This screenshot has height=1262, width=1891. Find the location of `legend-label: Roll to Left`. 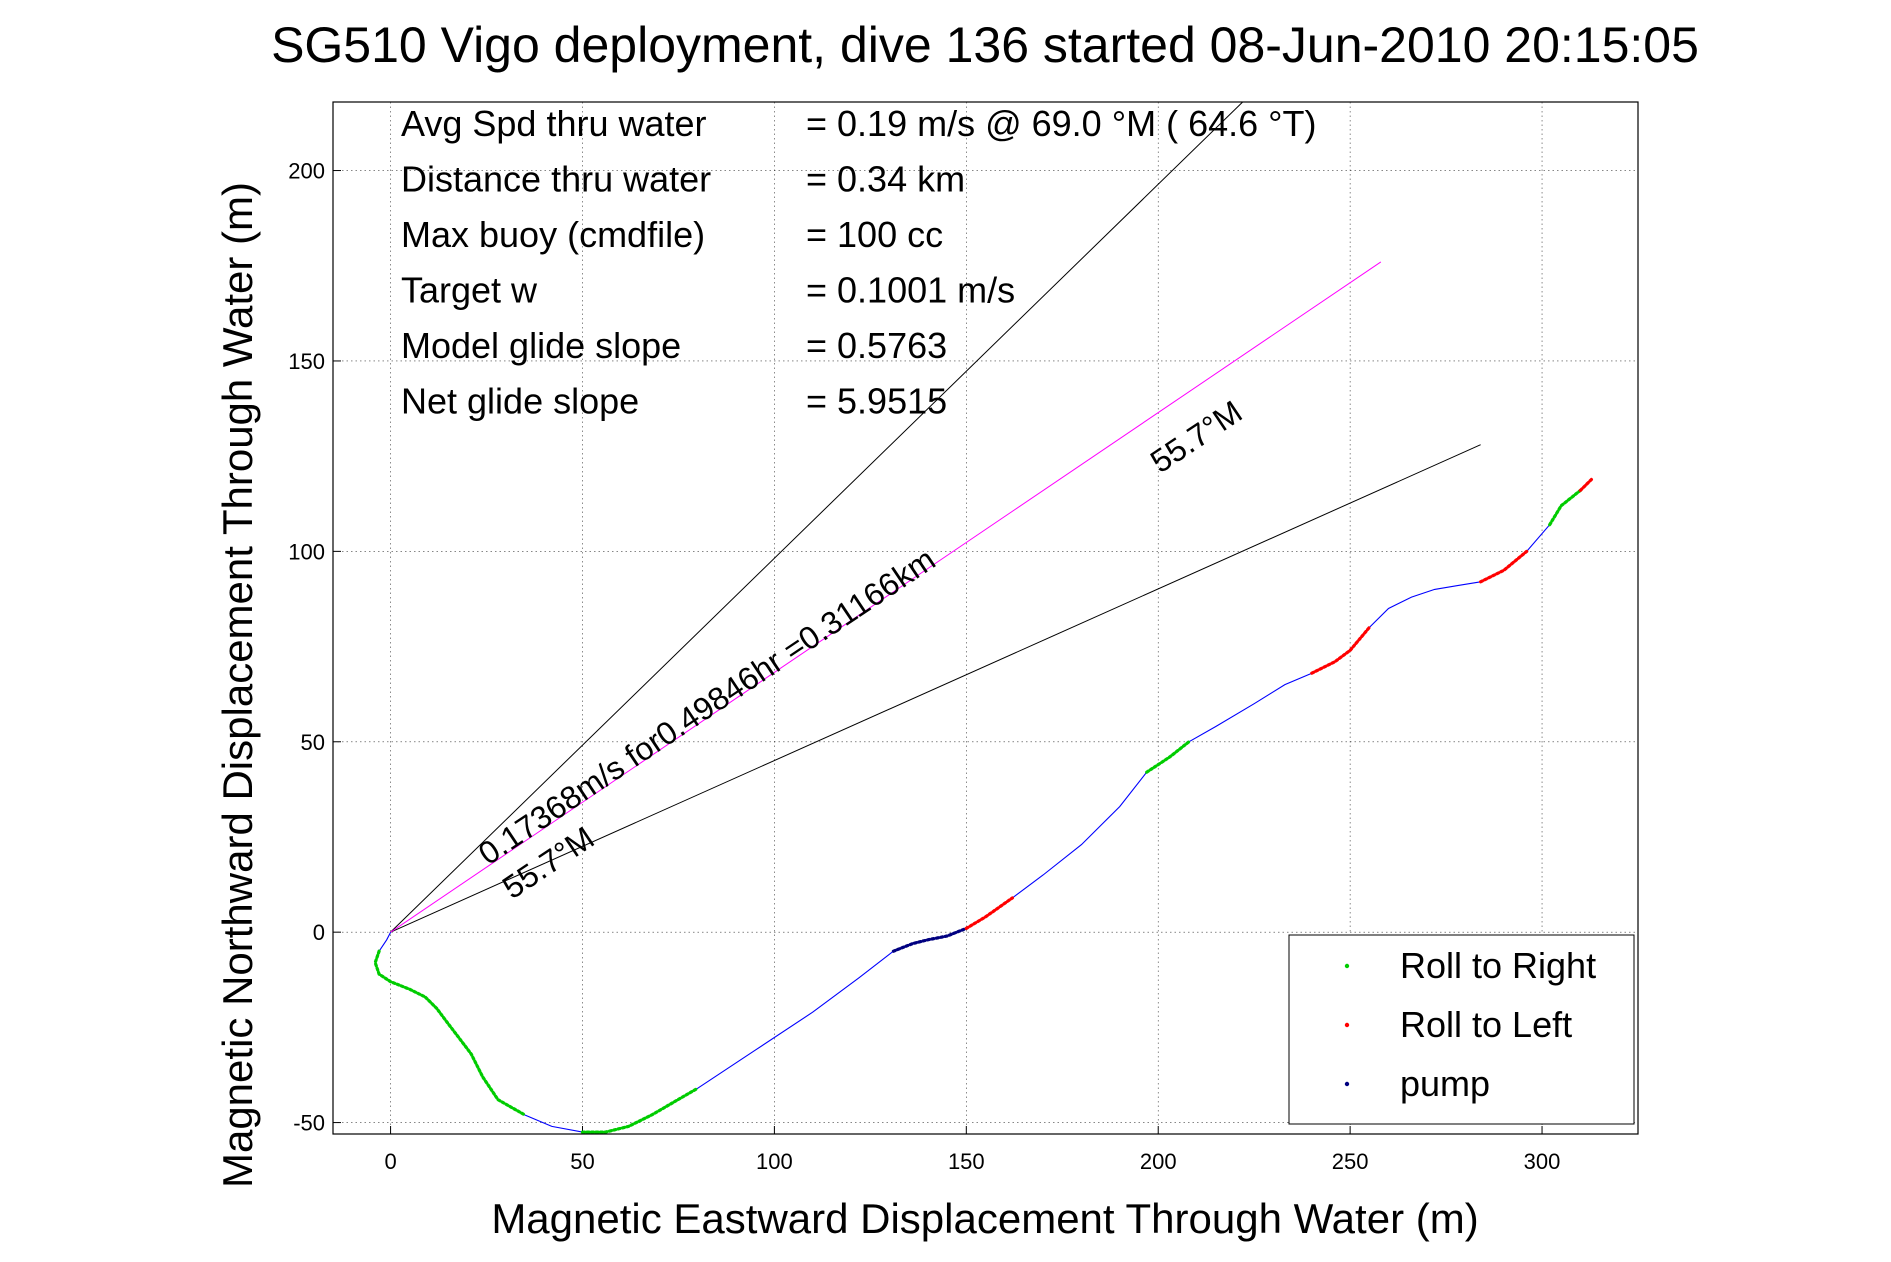

legend-label: Roll to Left is located at coordinates (1486, 1024).